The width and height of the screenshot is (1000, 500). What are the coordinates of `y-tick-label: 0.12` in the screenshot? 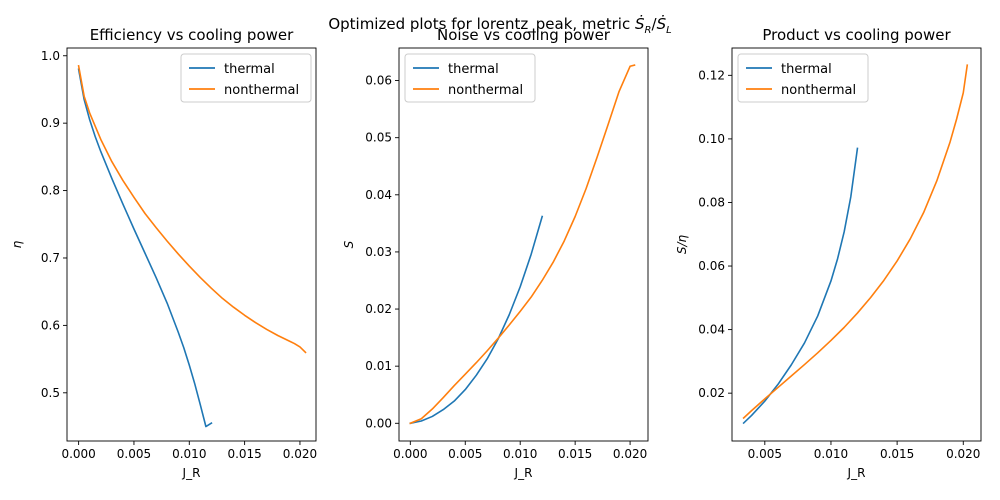 It's located at (711, 75).